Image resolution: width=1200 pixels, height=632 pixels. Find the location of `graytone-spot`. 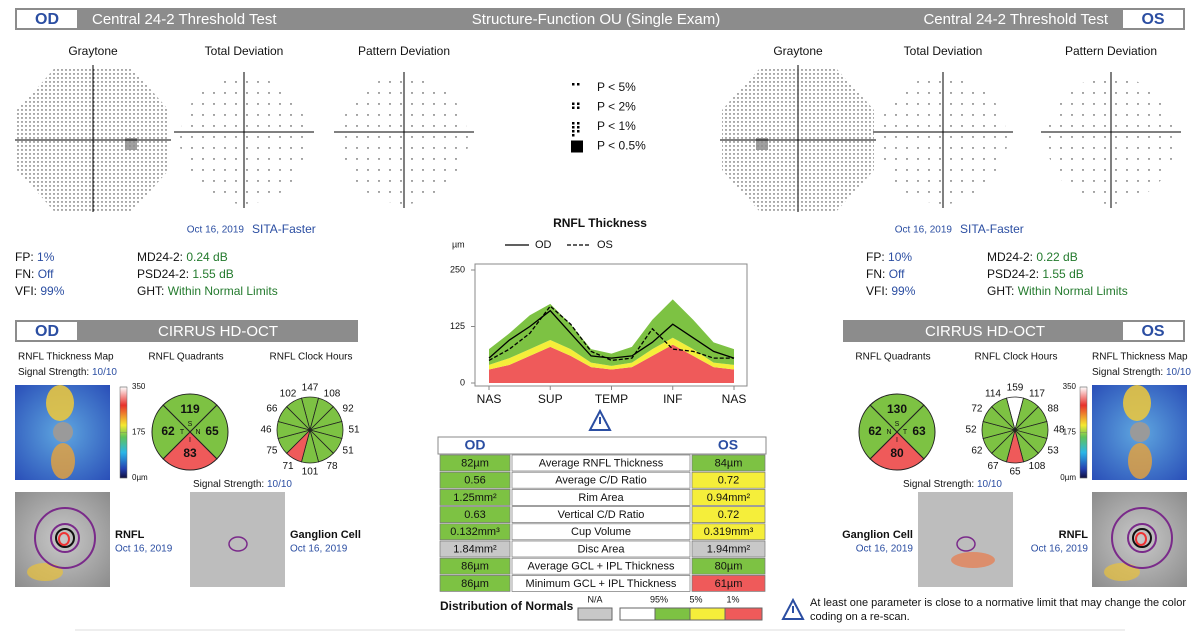

graytone-spot is located at coordinates (131, 144).